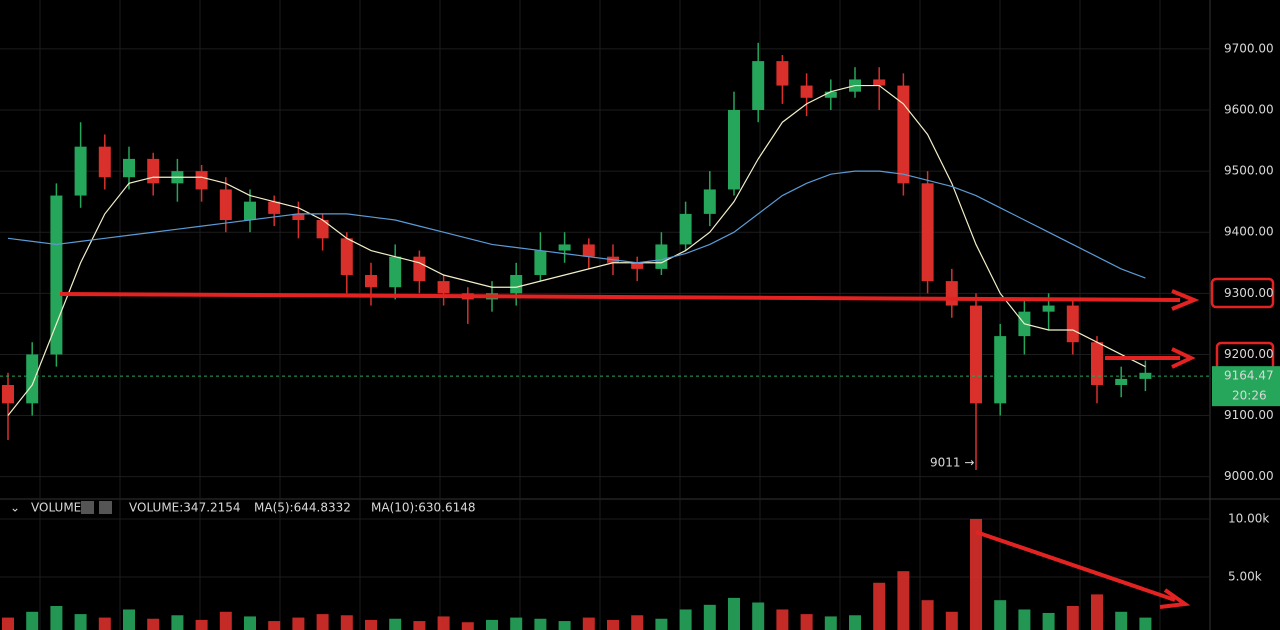  Describe the element at coordinates (620, 297) in the screenshot. I see `support-line` at that location.